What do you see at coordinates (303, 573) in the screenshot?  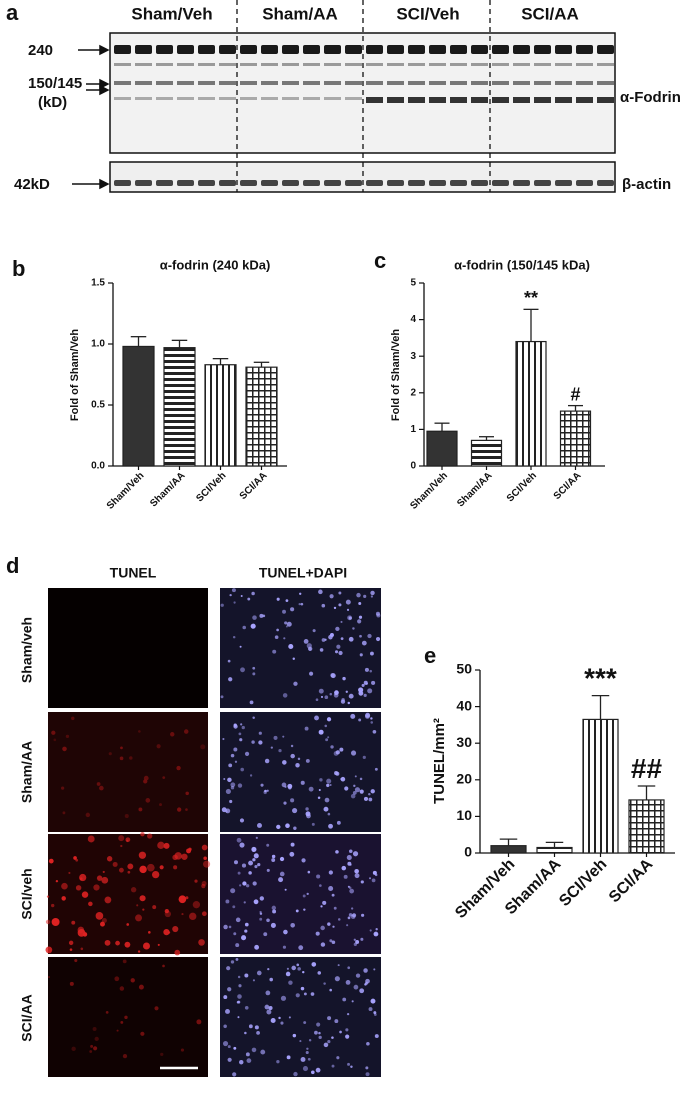 I see `column-label: TUNEL+DAPI` at bounding box center [303, 573].